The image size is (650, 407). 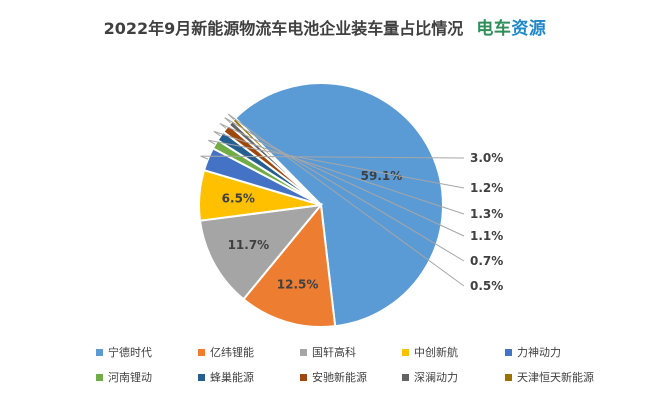 I want to click on legend-item: 深澜动力, so click(x=430, y=377).